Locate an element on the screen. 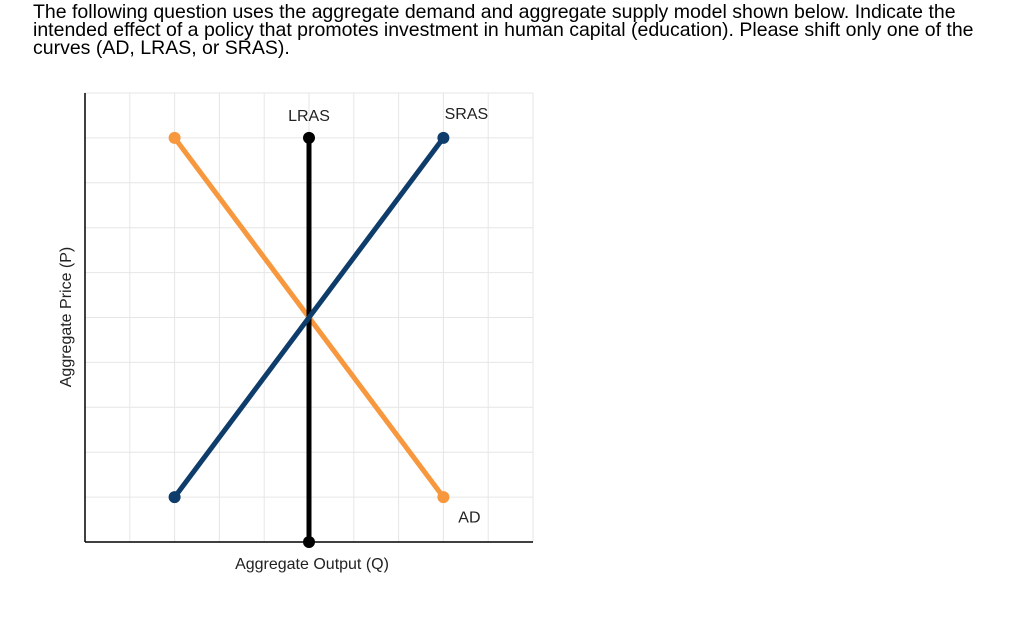  x-axis-label: Aggregate Output (Q) is located at coordinates (312, 564).